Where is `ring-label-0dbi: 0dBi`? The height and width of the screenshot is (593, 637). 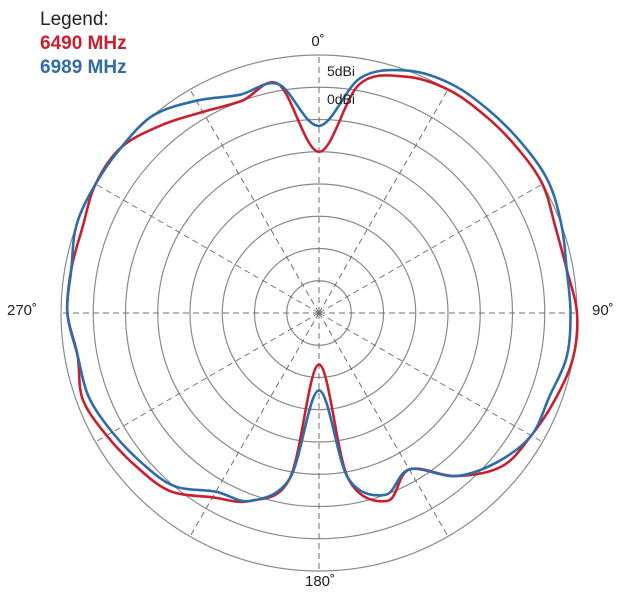
ring-label-0dbi: 0dBi is located at coordinates (341, 99).